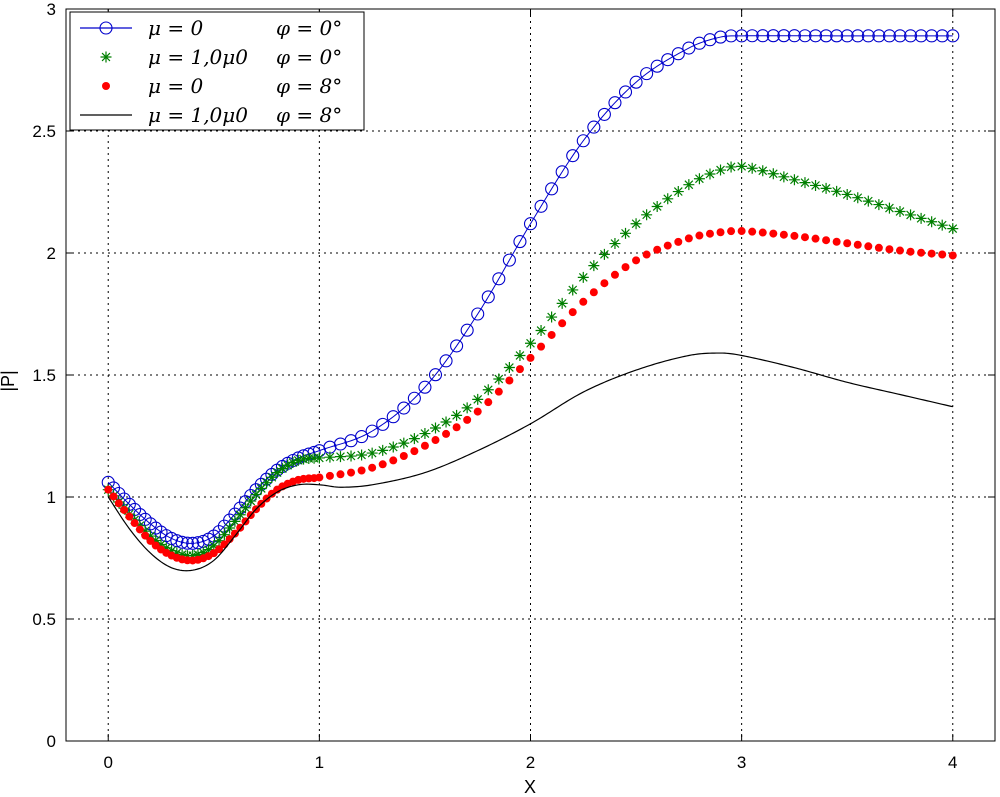 The width and height of the screenshot is (1000, 797). Describe the element at coordinates (217, 71) in the screenshot. I see `legend-box` at that location.